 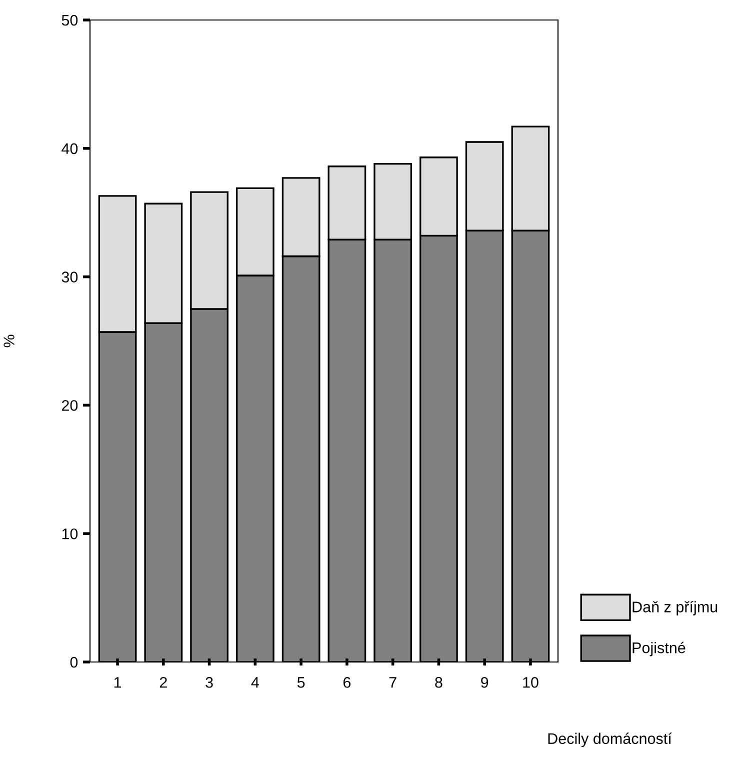 What do you see at coordinates (74, 662) in the screenshot?
I see `y-tick-label: 0` at bounding box center [74, 662].